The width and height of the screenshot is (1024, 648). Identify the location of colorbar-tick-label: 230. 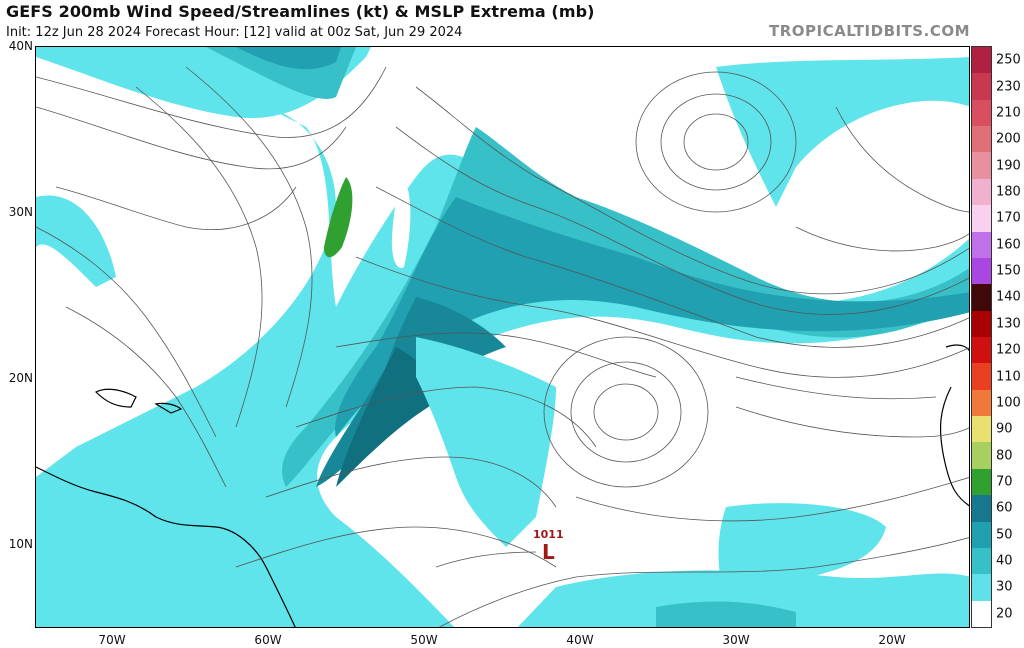
(1008, 87).